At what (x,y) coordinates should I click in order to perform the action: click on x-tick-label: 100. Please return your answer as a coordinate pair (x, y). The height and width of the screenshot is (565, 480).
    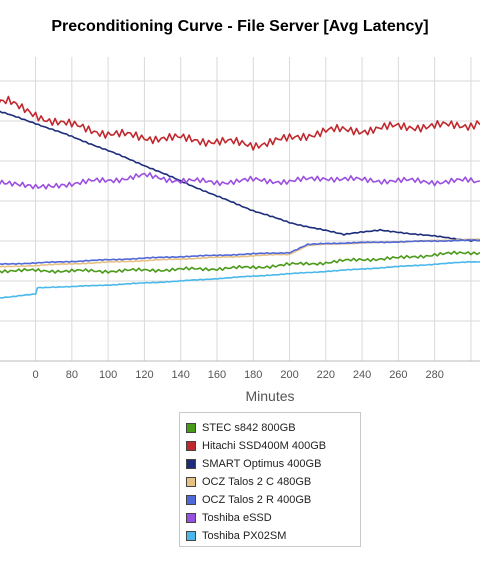
    Looking at the image, I should click on (108, 375).